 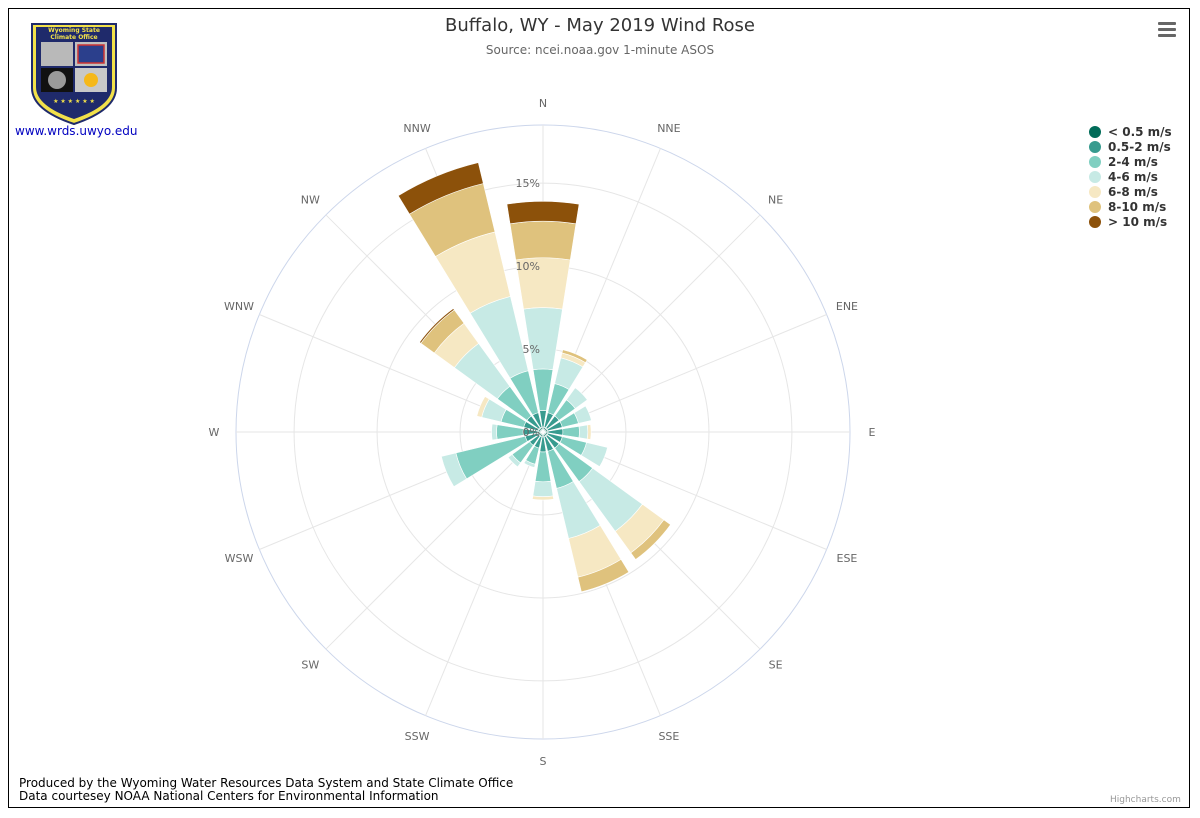 I want to click on direction-label-wnw: WNW, so click(x=239, y=306).